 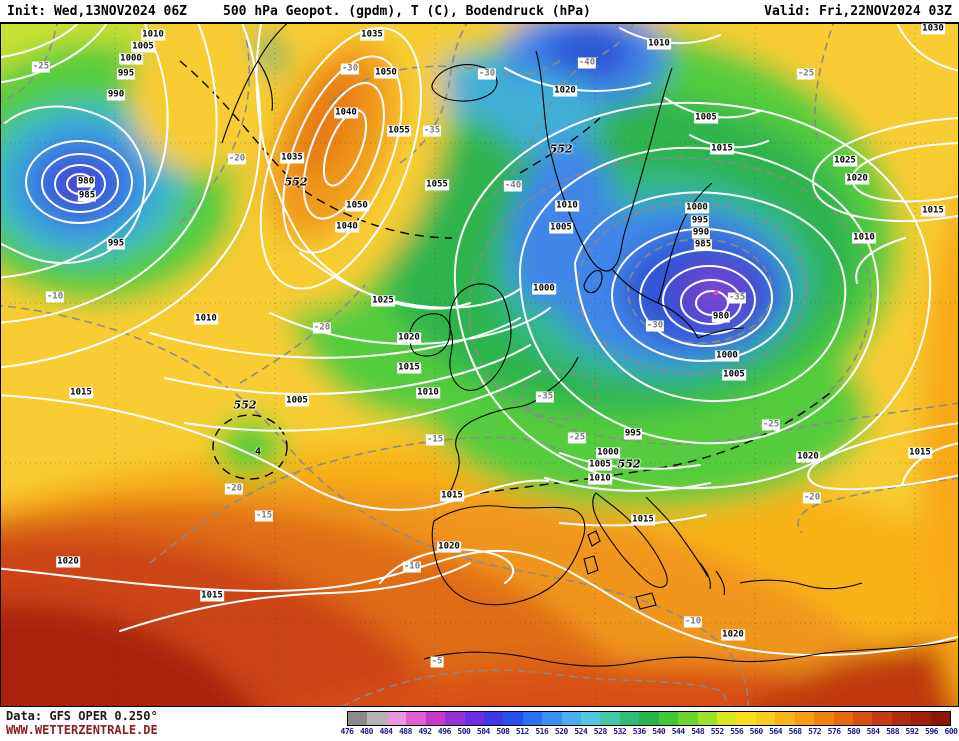 I want to click on valid-datetime: Valid: Fri,22NOV2024 03Z, so click(x=858, y=11).